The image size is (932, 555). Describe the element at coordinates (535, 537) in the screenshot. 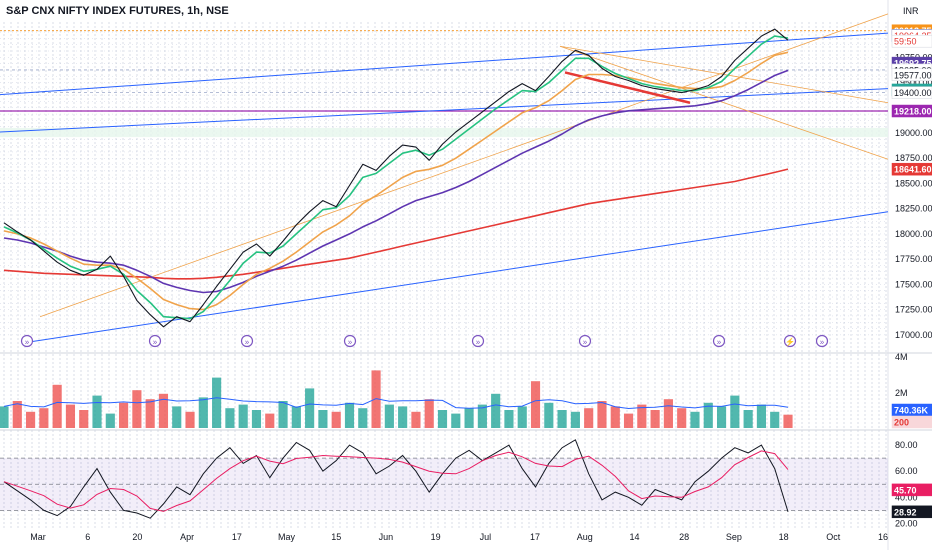

I see `x-tick-label: 17` at that location.